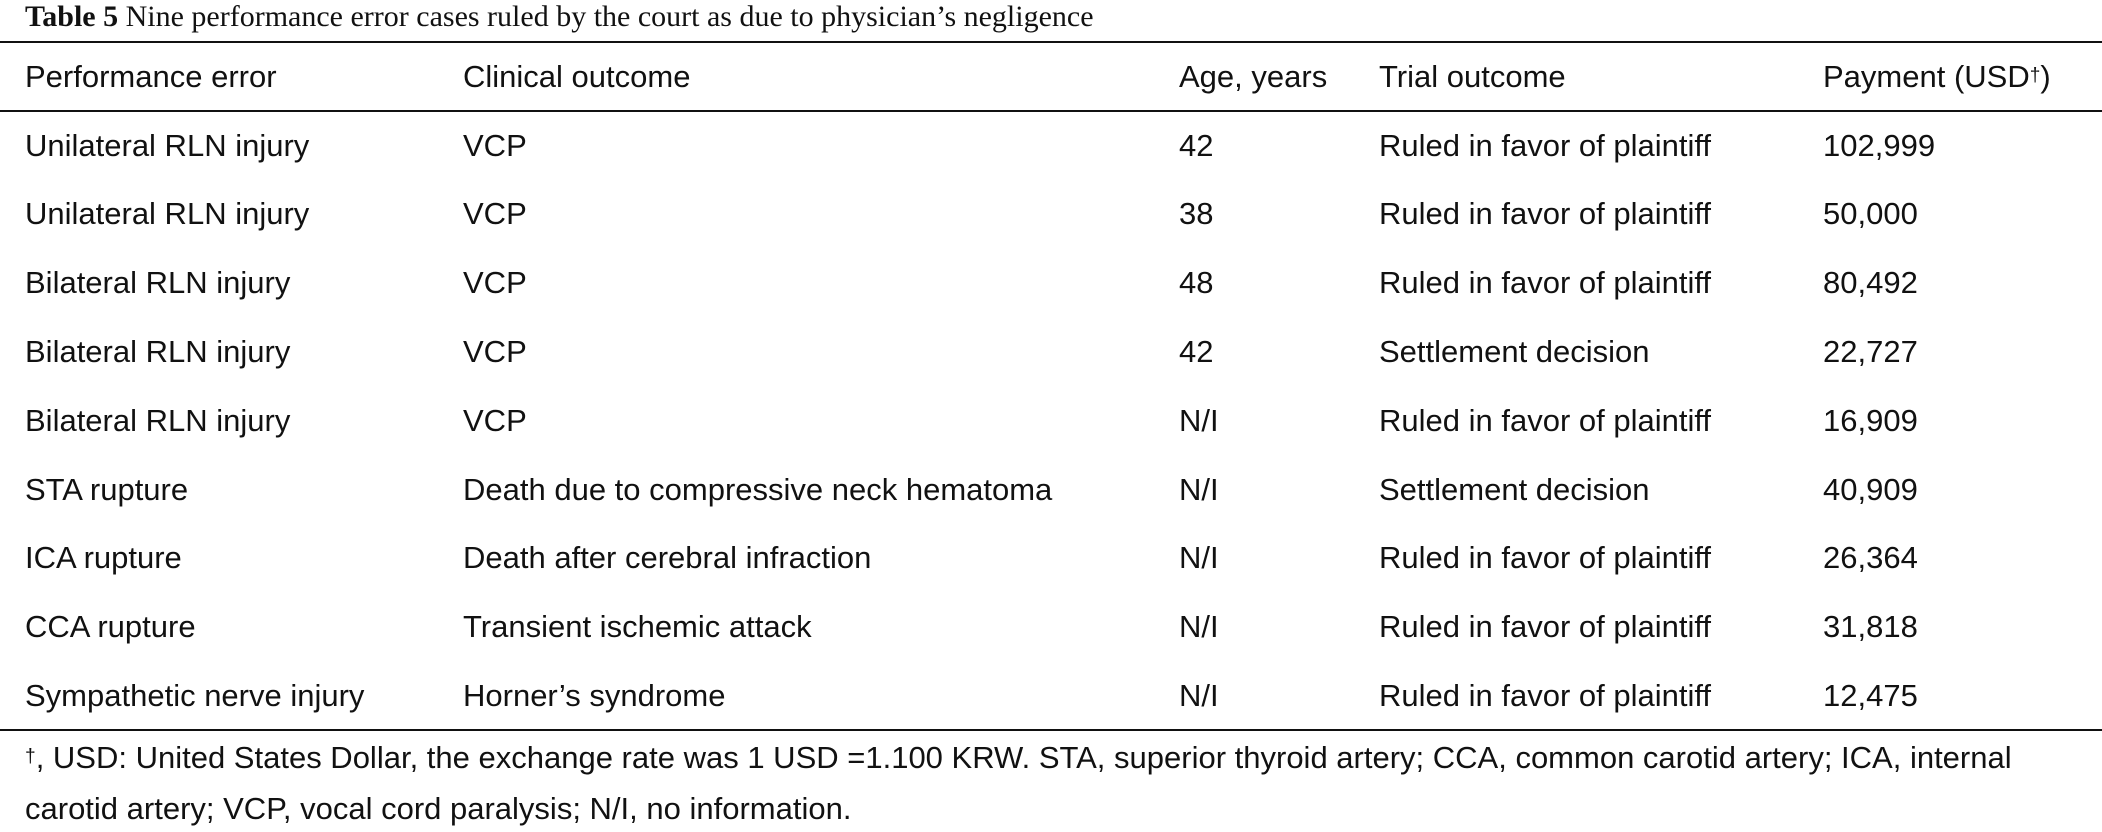  I want to click on cell-clinical-outcome: Death after cerebral infraction, so click(667, 558).